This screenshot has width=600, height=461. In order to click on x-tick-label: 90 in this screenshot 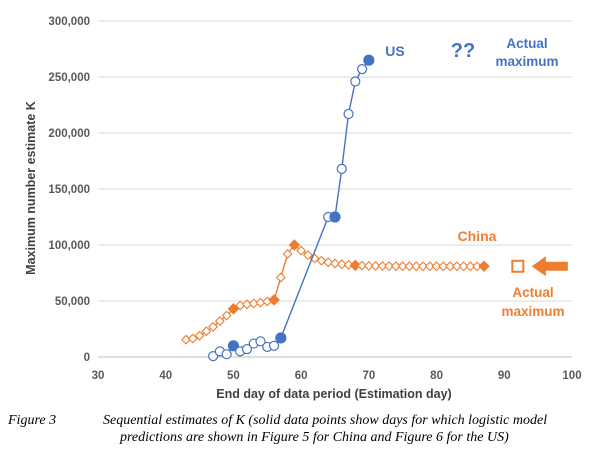, I will do `click(504, 376)`.